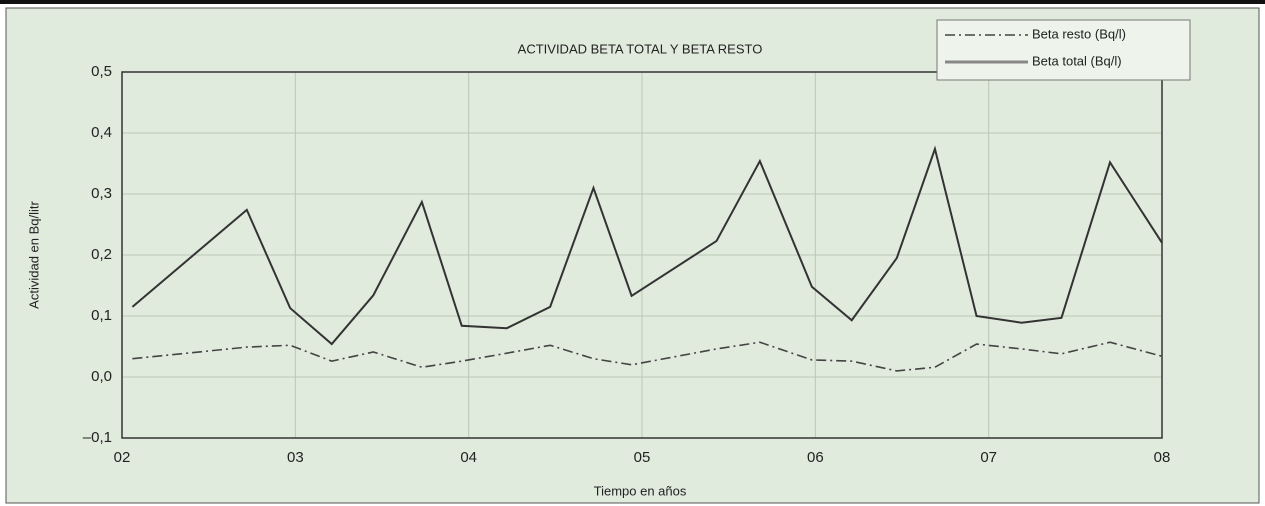  Describe the element at coordinates (988, 457) in the screenshot. I see `x-tick-label: 07` at that location.